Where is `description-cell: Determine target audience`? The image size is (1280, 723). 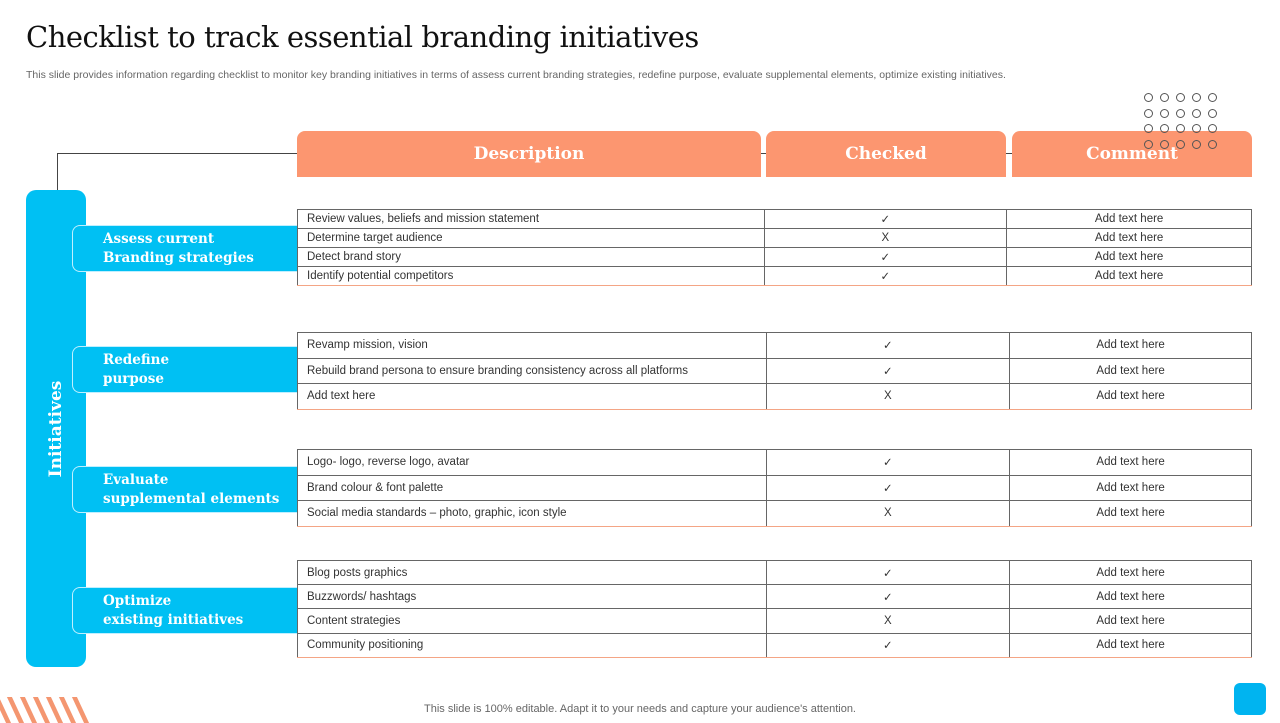 description-cell: Determine target audience is located at coordinates (531, 238).